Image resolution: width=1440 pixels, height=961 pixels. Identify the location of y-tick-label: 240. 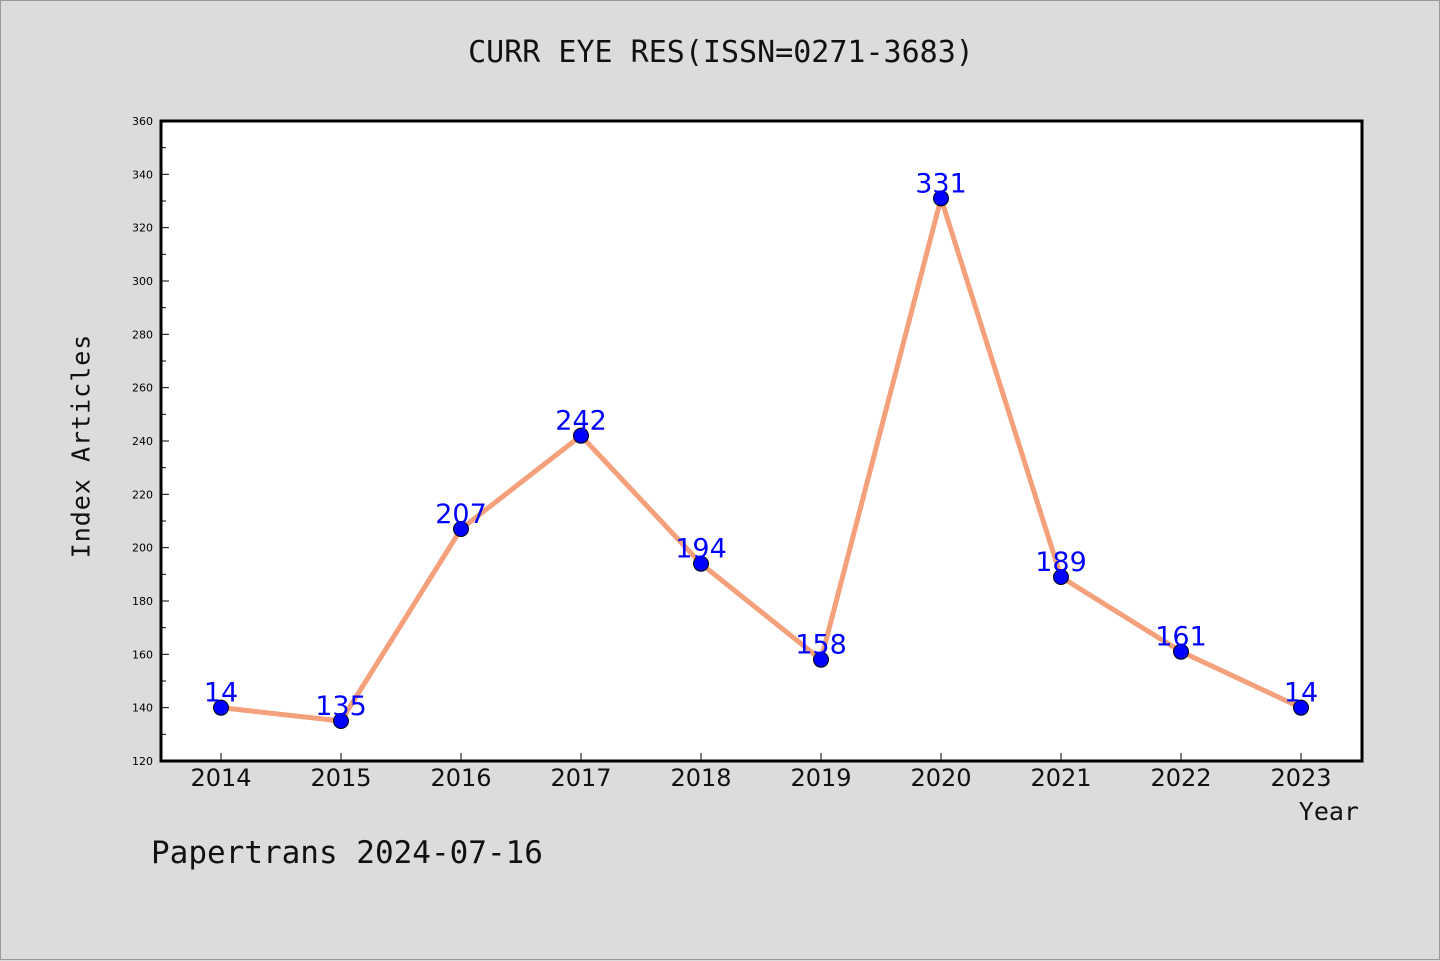
(142, 441).